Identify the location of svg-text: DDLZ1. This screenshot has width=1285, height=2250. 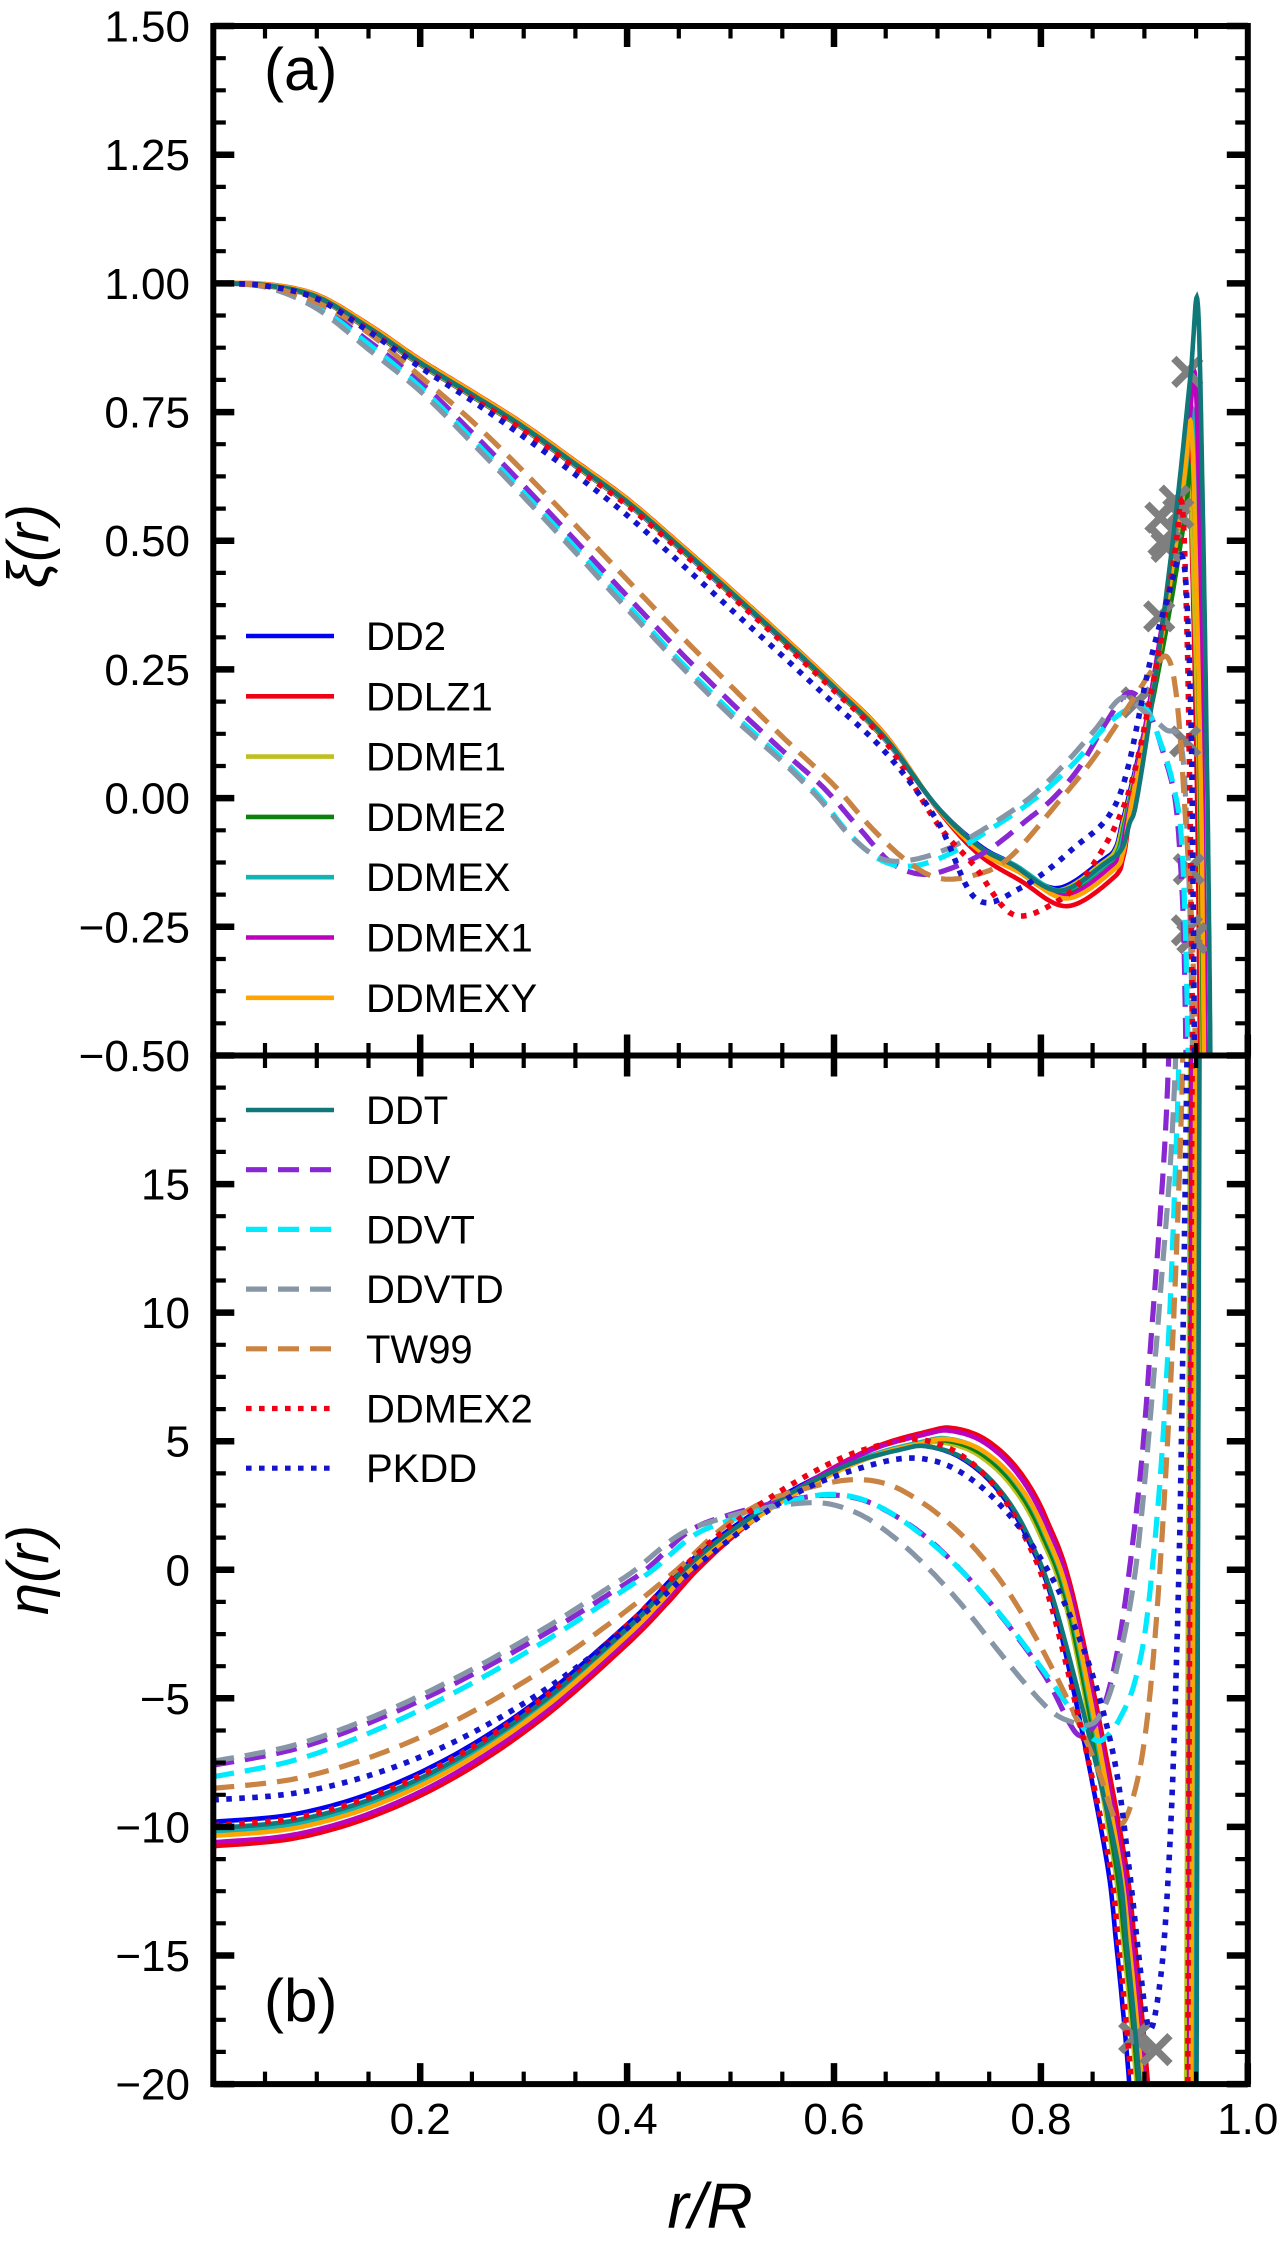
(429, 697).